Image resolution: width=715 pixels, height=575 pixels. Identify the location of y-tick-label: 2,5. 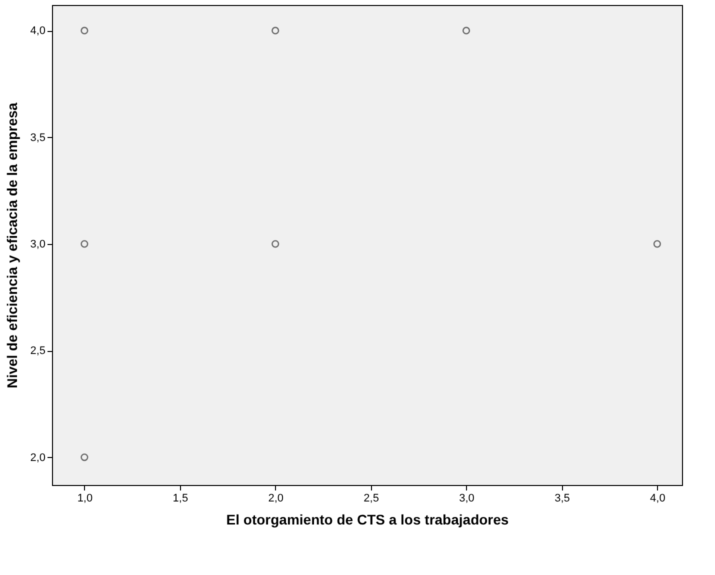
(38, 351).